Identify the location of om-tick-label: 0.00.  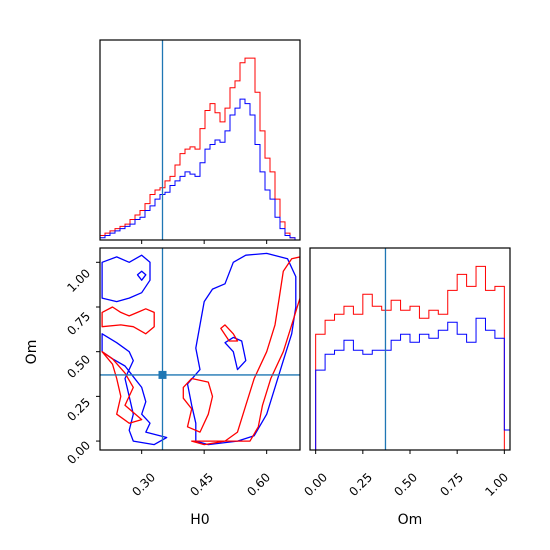
(78, 452).